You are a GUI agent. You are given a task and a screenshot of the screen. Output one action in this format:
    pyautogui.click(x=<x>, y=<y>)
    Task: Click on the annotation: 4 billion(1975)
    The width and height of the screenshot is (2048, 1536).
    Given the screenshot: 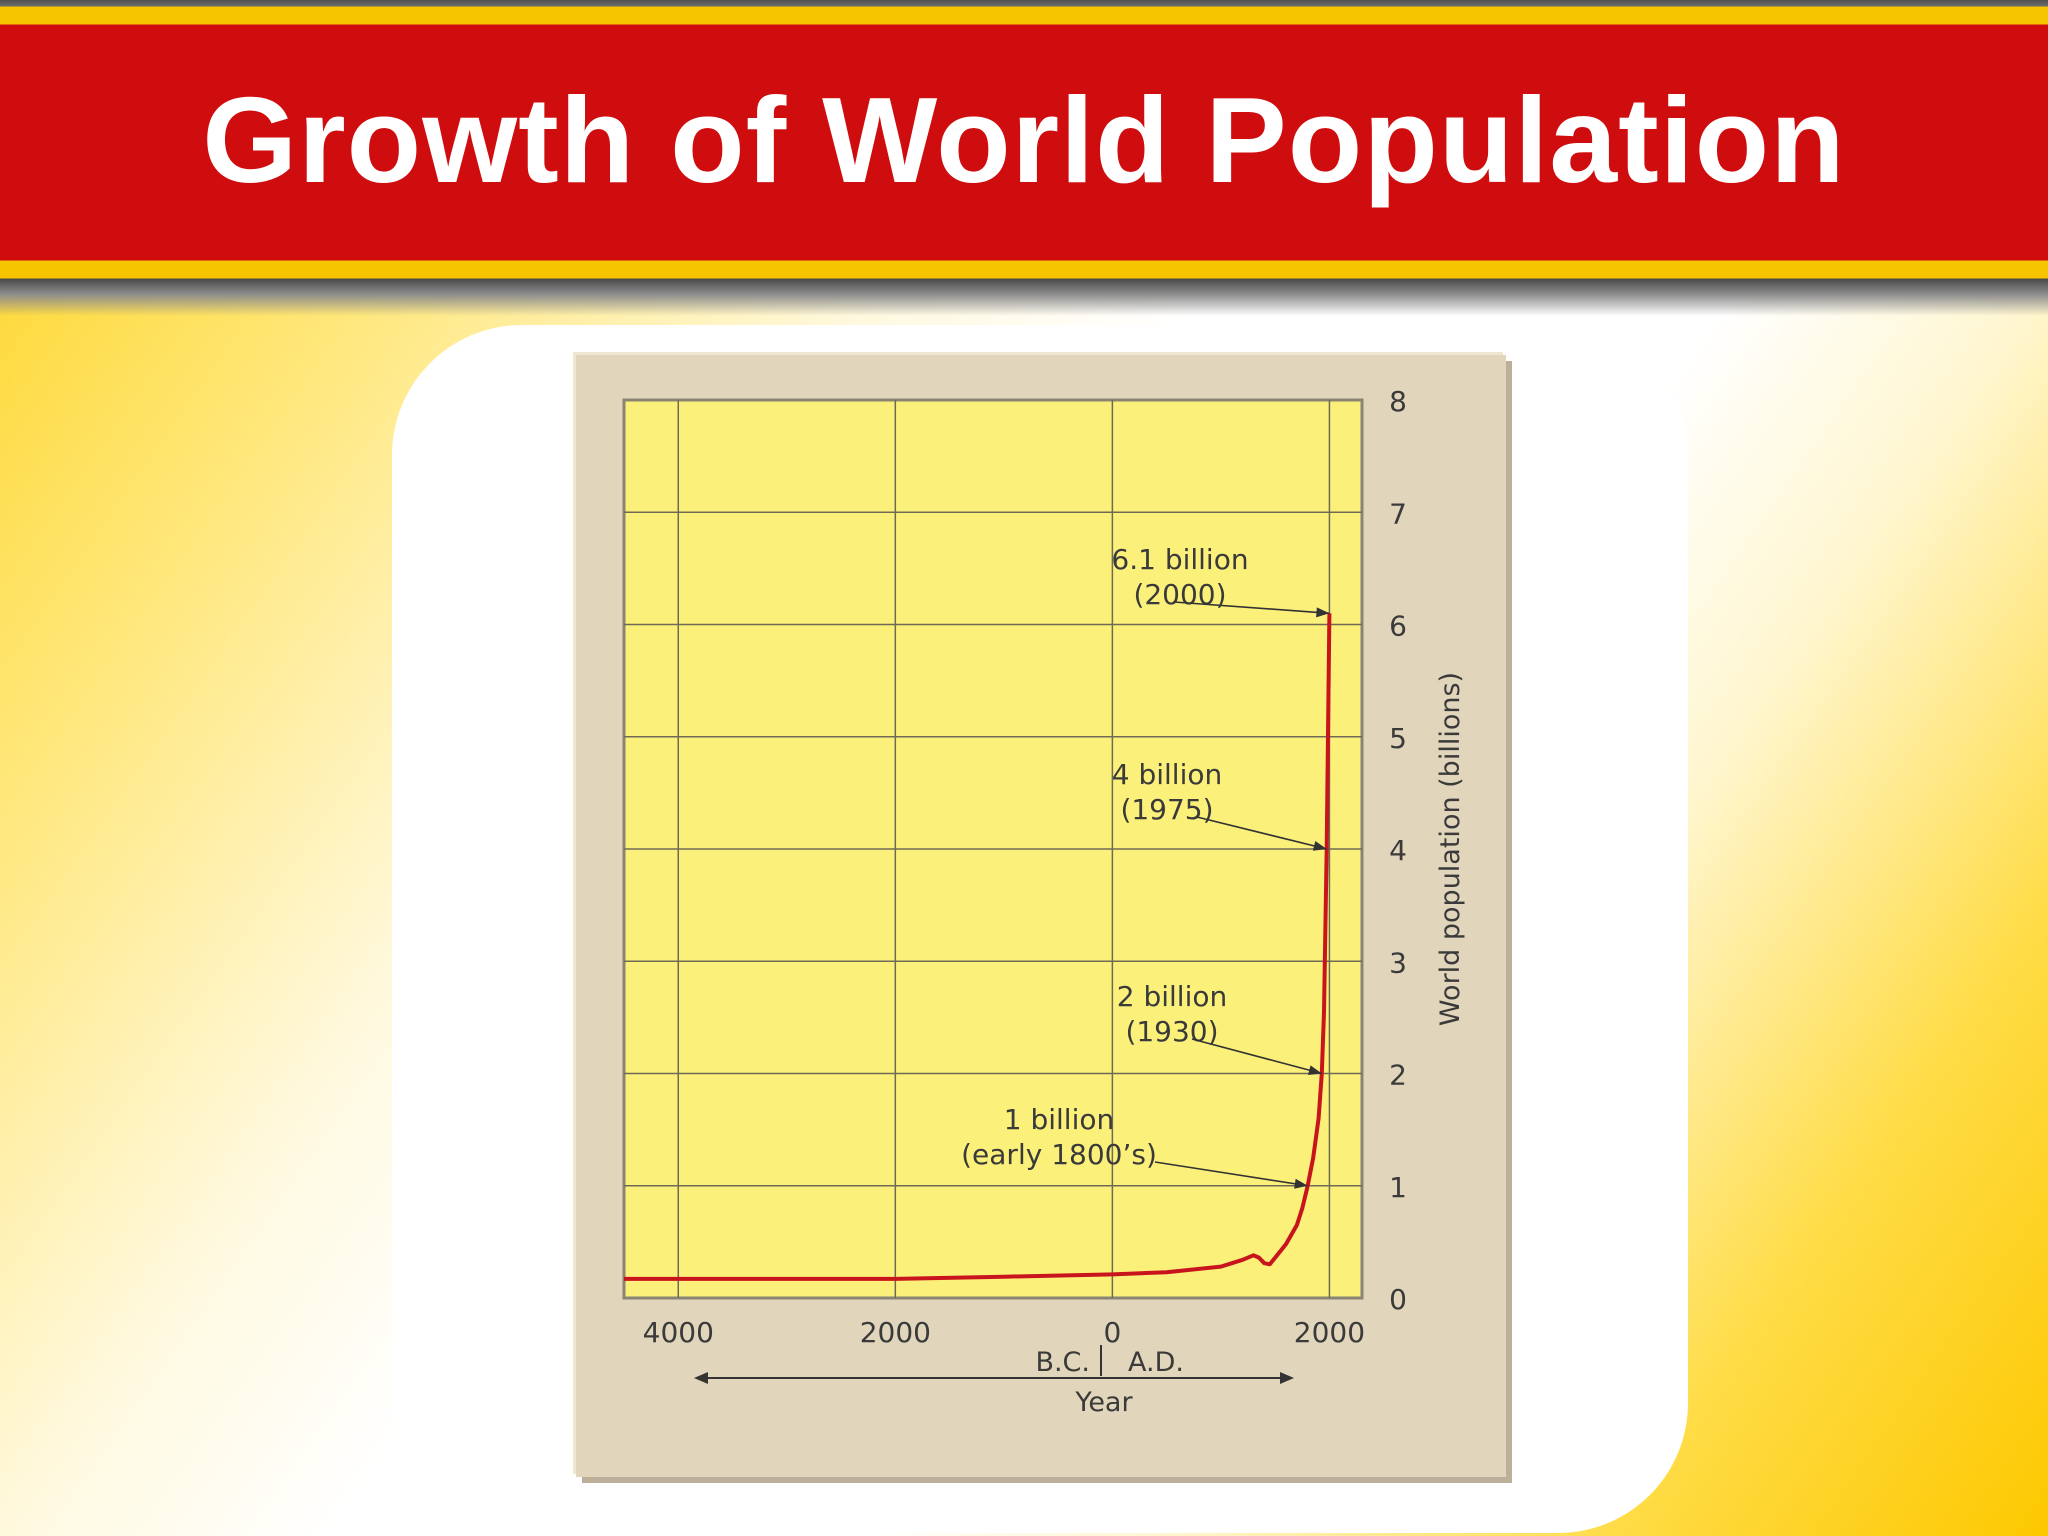 What is the action you would take?
    pyautogui.click(x=1219, y=804)
    